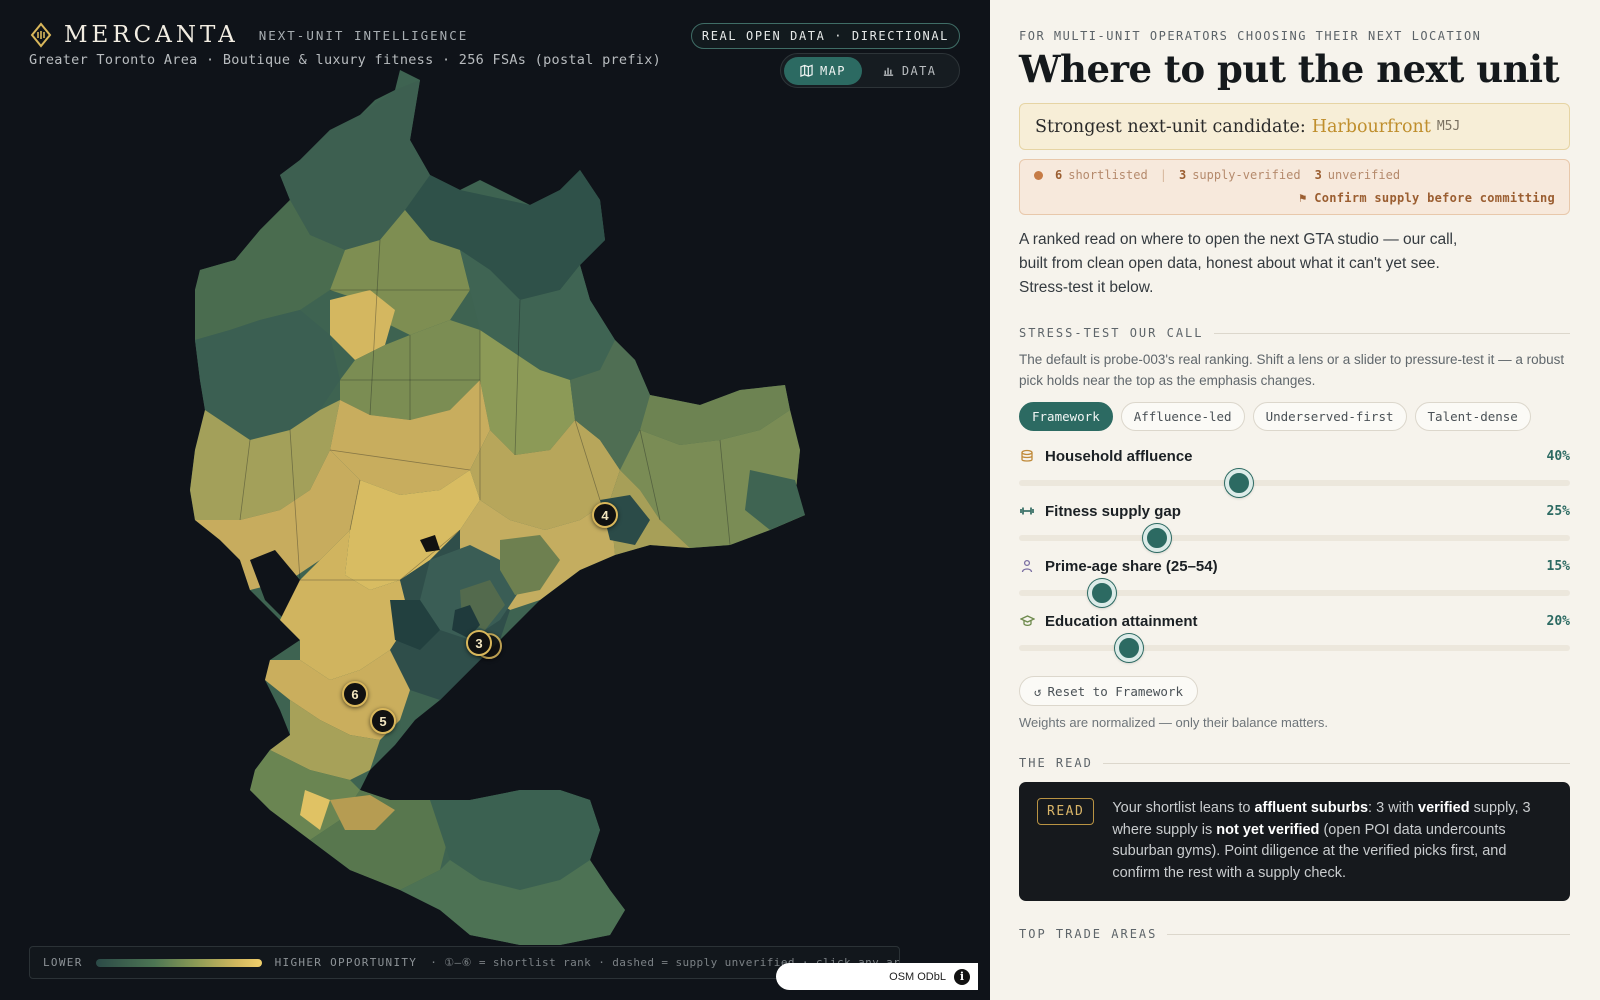 The height and width of the screenshot is (1000, 1600). I want to click on data-badge: REAL OPEN DATA · DIRECTIONAL, so click(825, 36).